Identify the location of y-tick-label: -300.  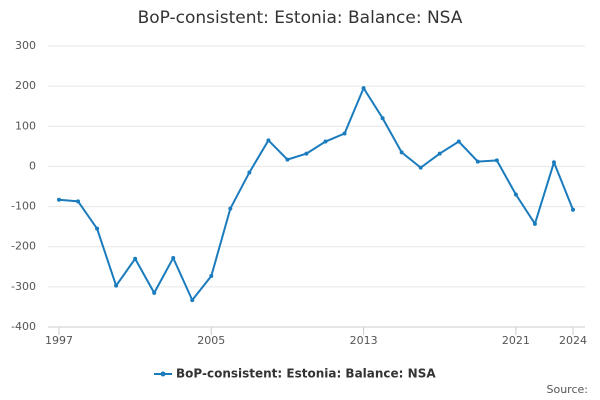
(23, 286).